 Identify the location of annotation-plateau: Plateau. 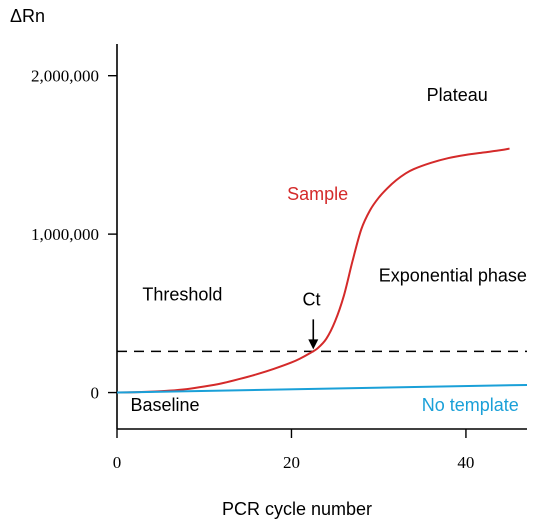
(457, 95).